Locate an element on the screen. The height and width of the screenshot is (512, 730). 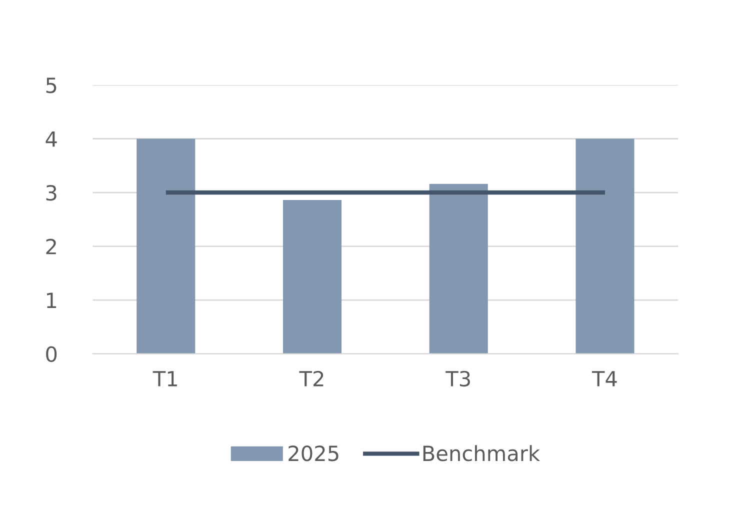
y-tick-label: 0 is located at coordinates (51, 354).